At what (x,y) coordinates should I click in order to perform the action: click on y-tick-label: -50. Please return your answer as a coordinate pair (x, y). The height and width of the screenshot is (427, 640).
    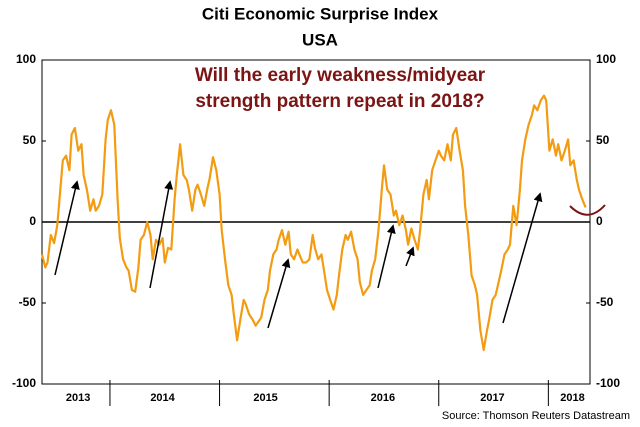
    Looking at the image, I should click on (28, 302).